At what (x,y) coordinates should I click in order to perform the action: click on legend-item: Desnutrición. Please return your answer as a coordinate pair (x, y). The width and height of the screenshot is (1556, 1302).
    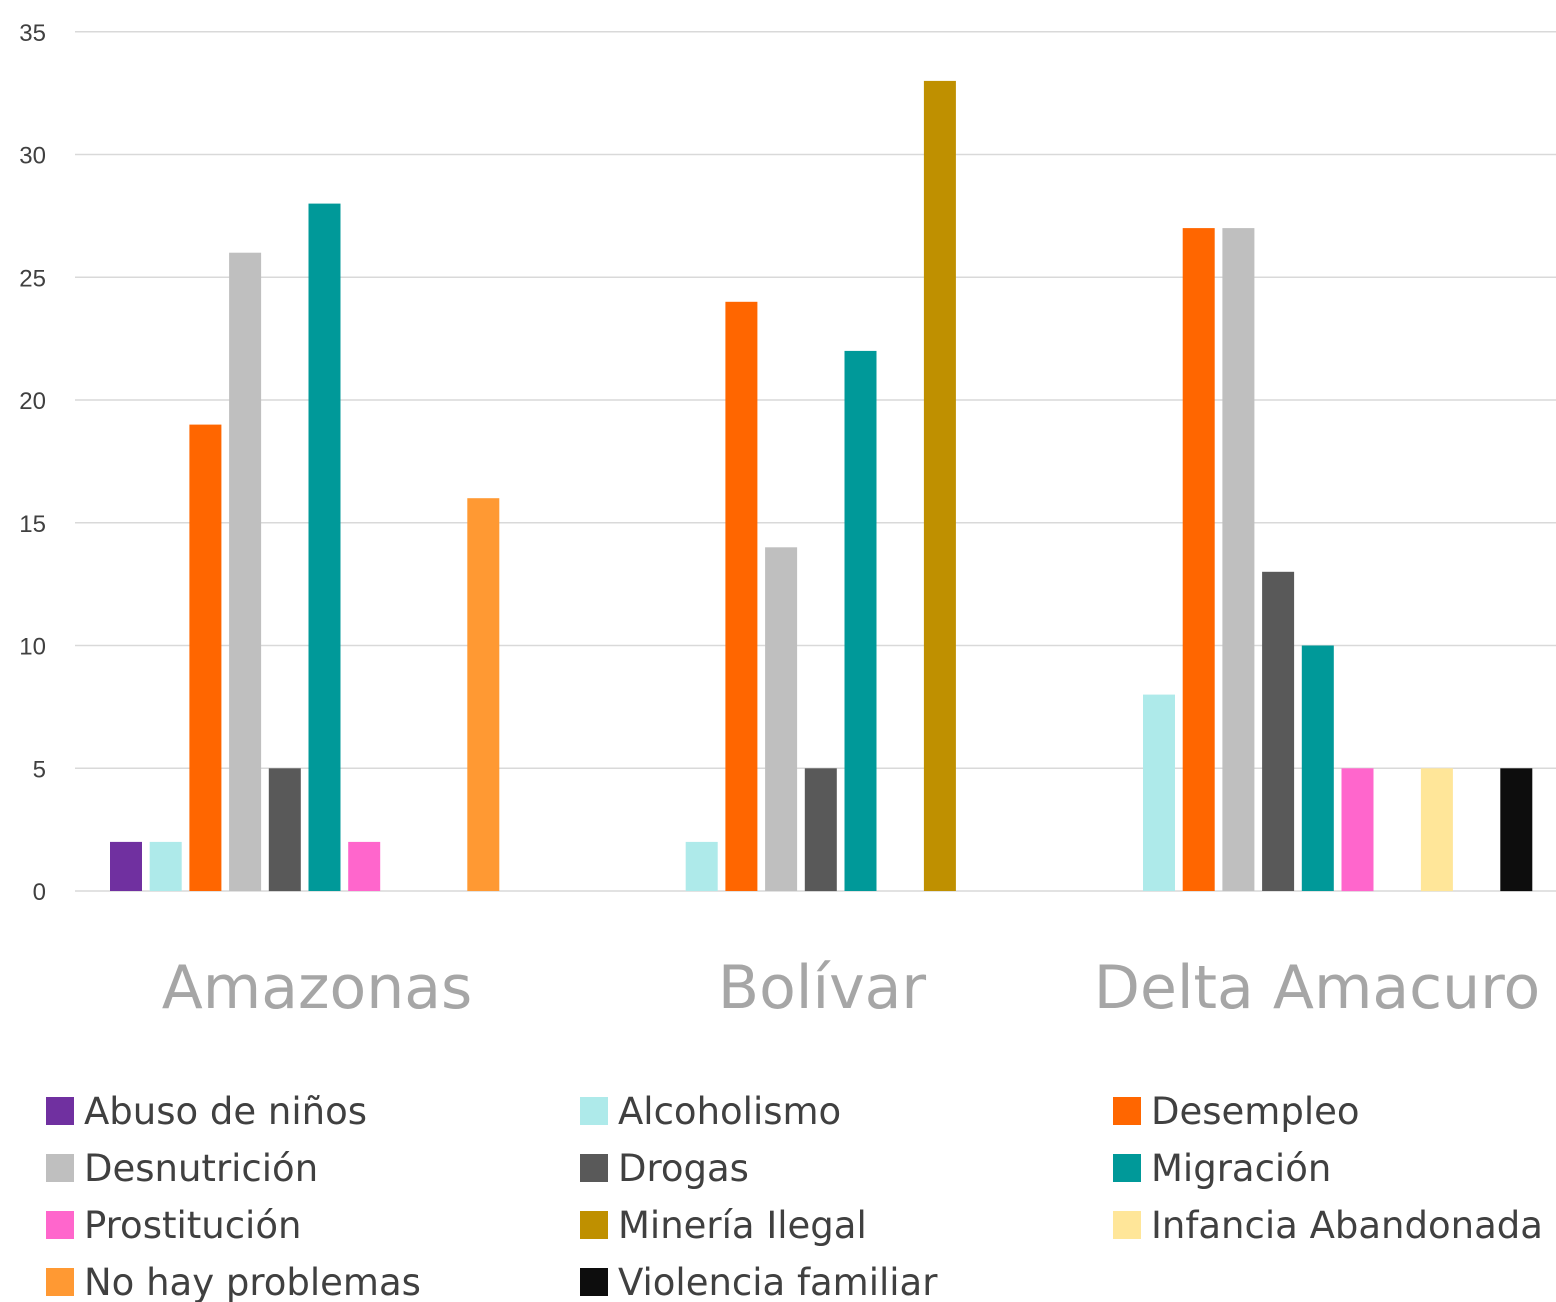
    Looking at the image, I should click on (182, 1168).